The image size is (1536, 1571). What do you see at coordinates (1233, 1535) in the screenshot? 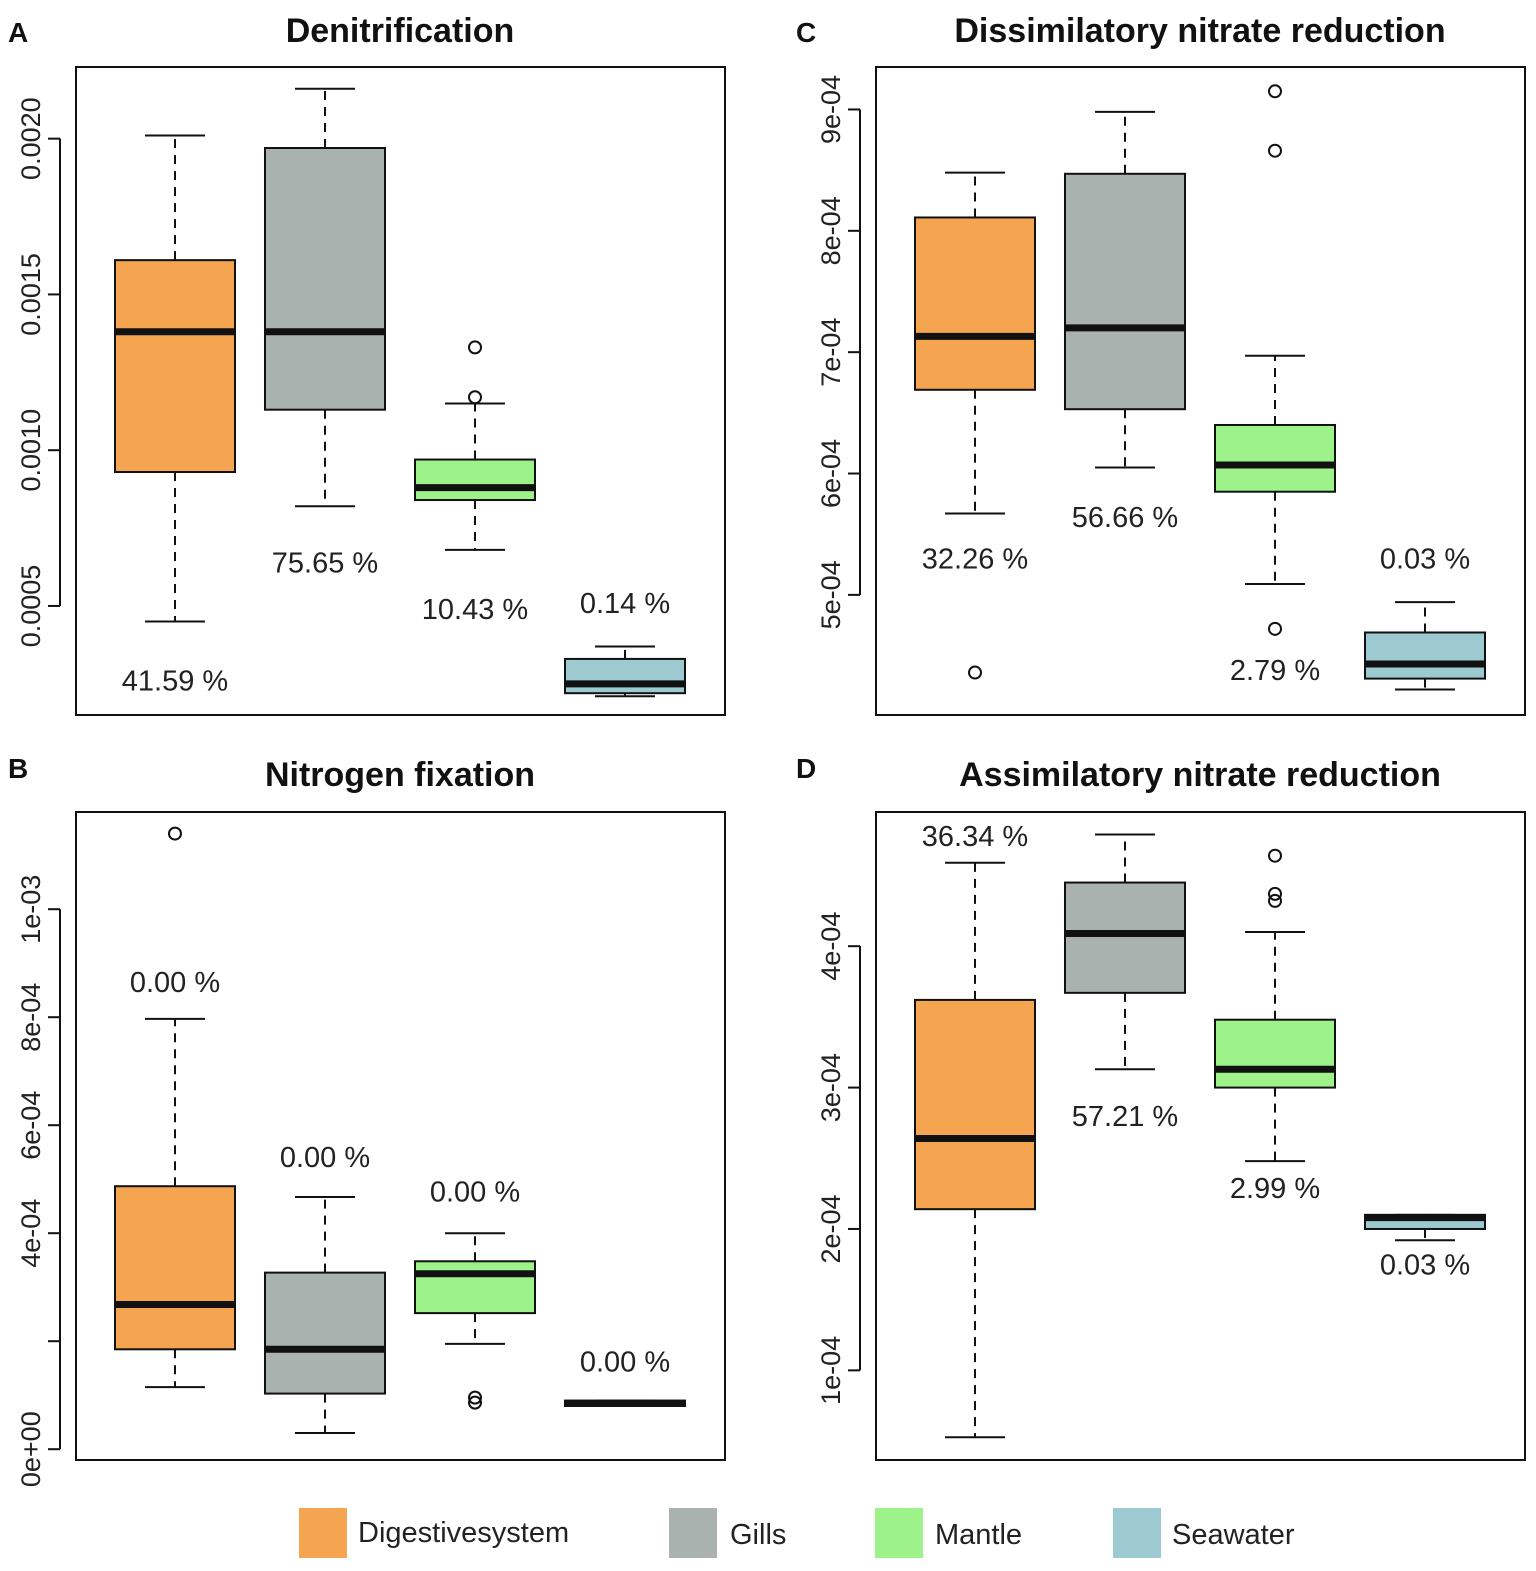
I see `legend-label-seawater: Seawater` at bounding box center [1233, 1535].